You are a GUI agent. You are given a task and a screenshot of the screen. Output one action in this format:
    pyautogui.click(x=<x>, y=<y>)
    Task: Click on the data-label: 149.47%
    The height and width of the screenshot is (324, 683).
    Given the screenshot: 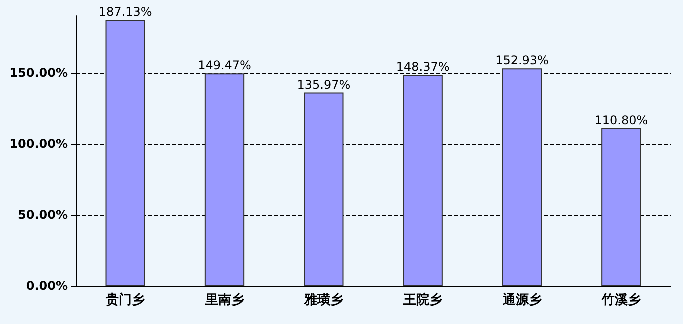 What is the action you would take?
    pyautogui.click(x=225, y=65)
    